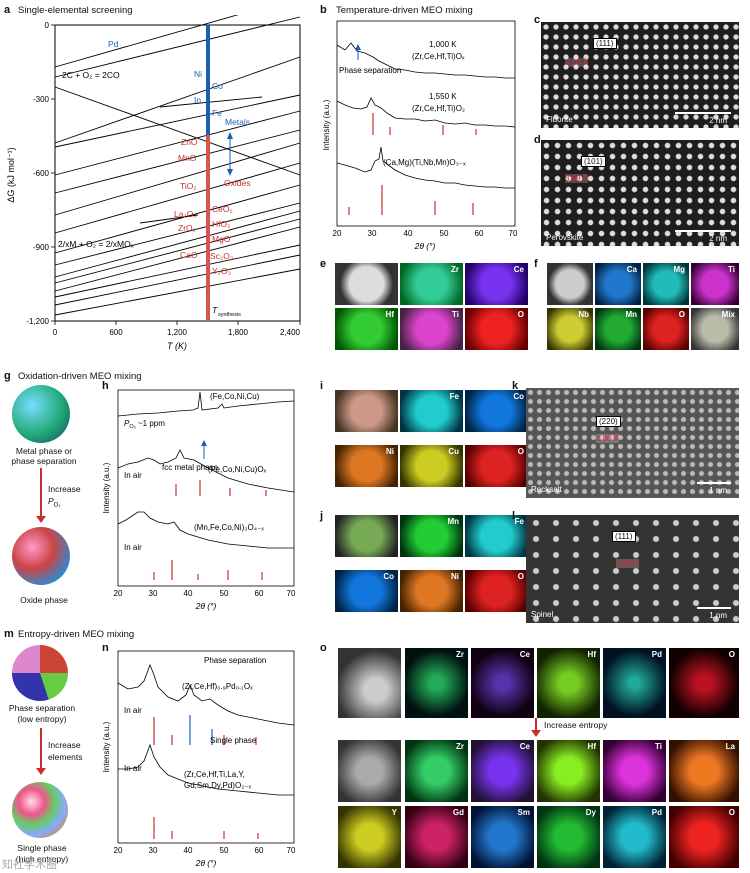 The image size is (750, 873). Describe the element at coordinates (366, 591) in the screenshot. I see `eds-j-co: Co` at that location.